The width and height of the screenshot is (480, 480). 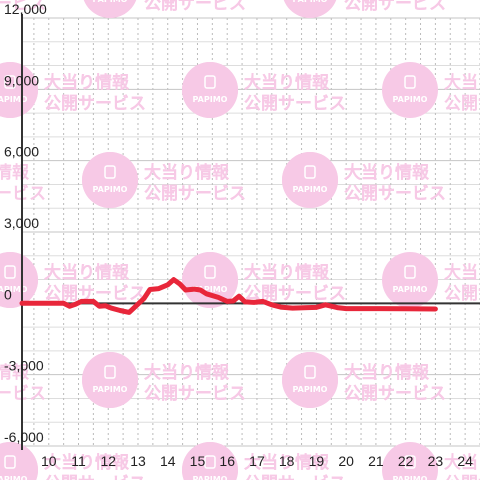 What do you see at coordinates (49, 461) in the screenshot?
I see `x-tick-label: 10` at bounding box center [49, 461].